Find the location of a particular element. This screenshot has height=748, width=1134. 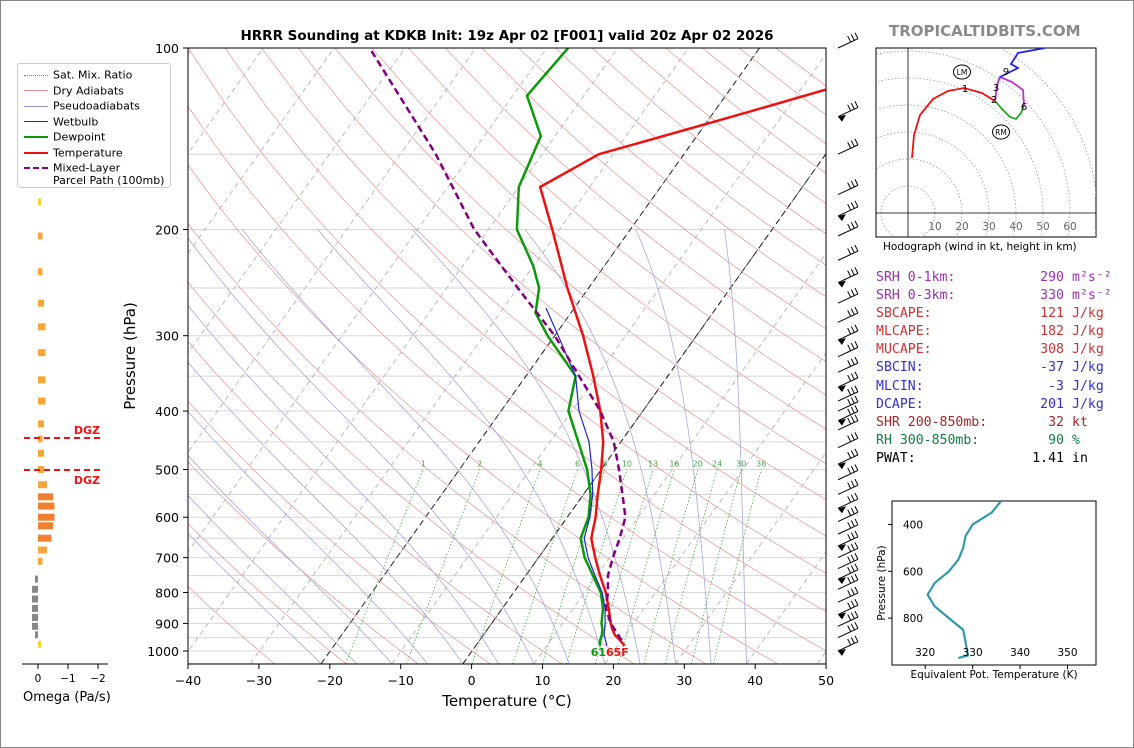

dgz-label: DGZ is located at coordinates (87, 480).